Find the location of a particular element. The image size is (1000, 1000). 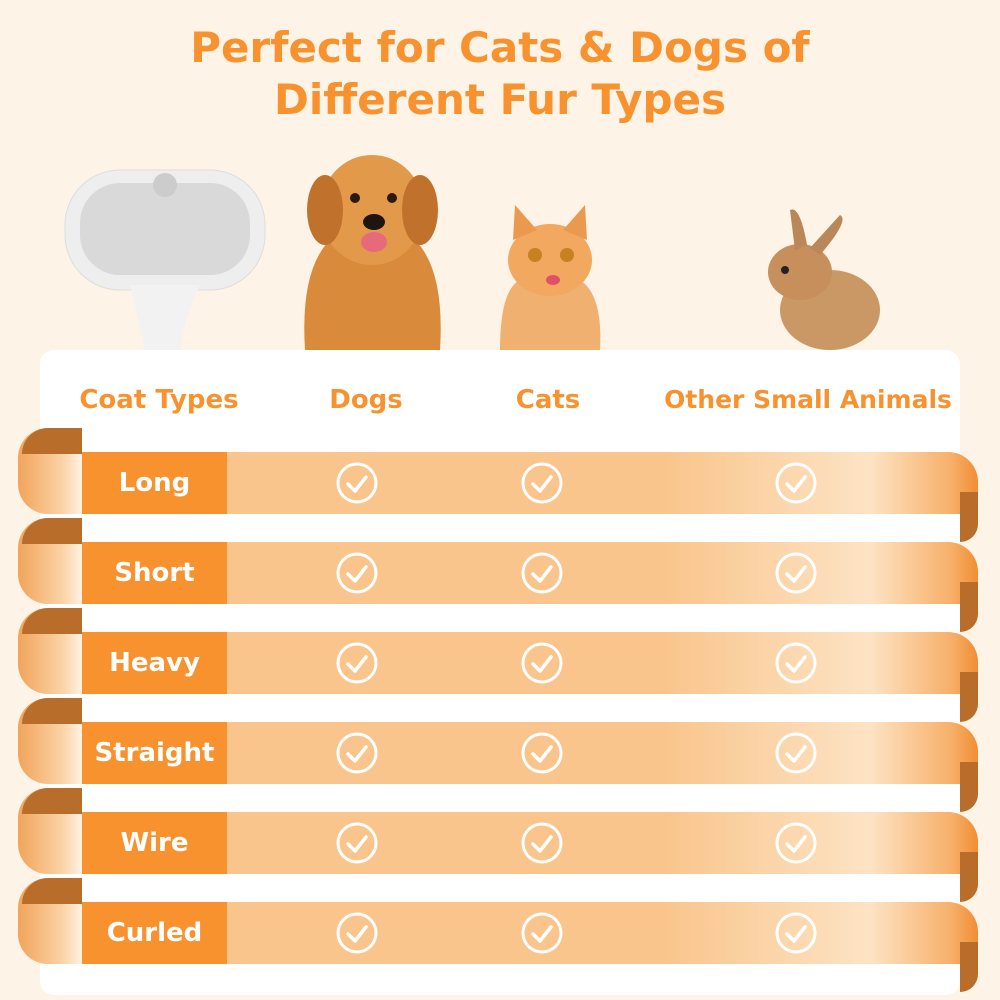

table-row: Heavy is located at coordinates (498, 665).